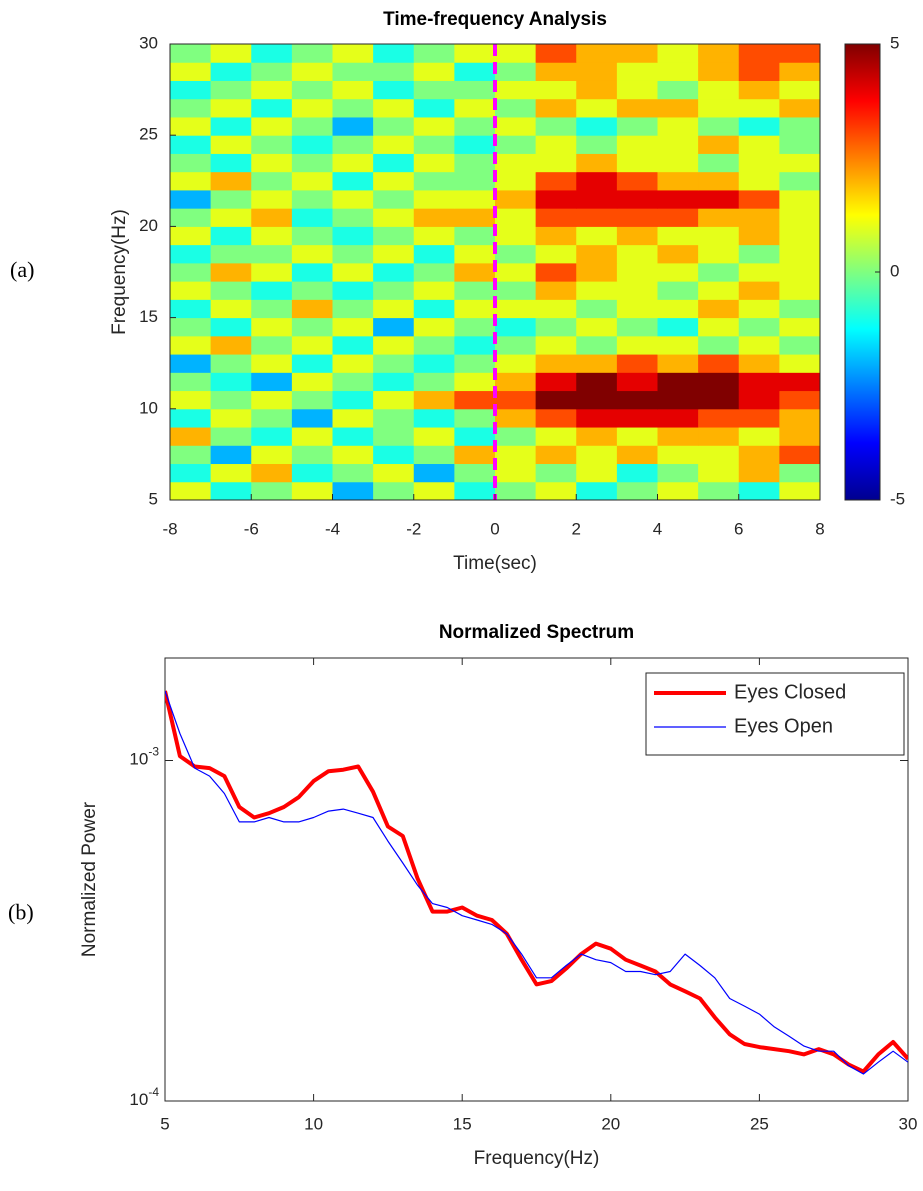 This screenshot has width=923, height=1191. I want to click on x-tick-label: 4, so click(657, 528).